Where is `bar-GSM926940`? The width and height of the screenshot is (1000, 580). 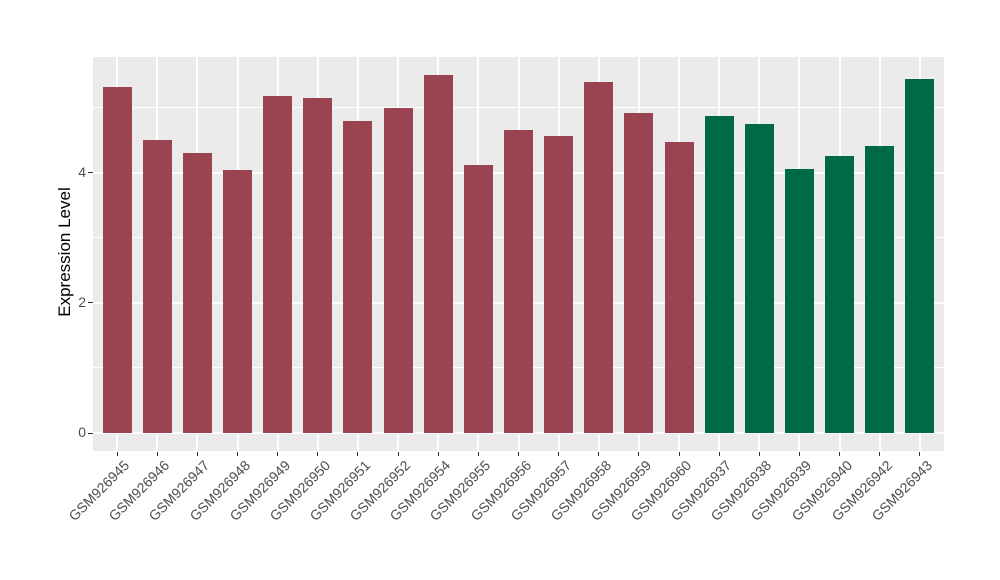
bar-GSM926940 is located at coordinates (840, 294).